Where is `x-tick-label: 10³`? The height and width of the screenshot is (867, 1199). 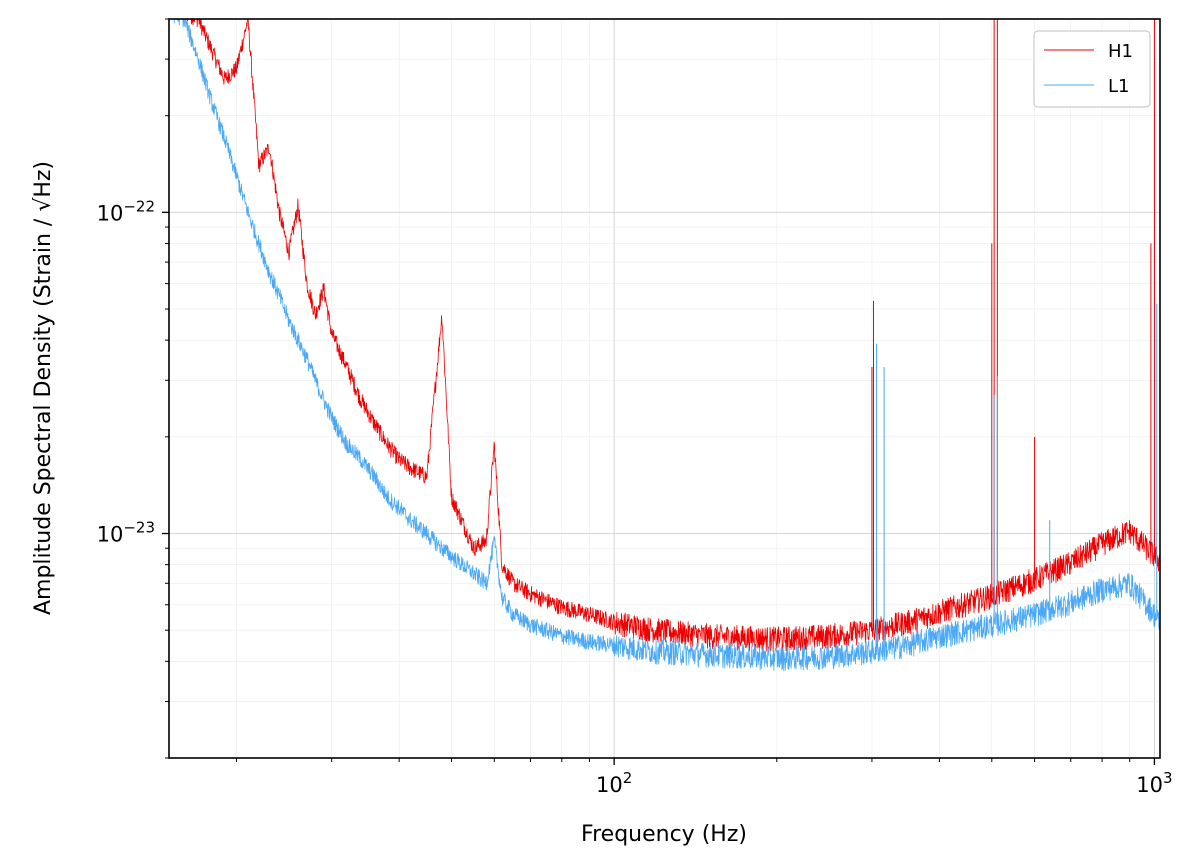 x-tick-label: 10³ is located at coordinates (1154, 783).